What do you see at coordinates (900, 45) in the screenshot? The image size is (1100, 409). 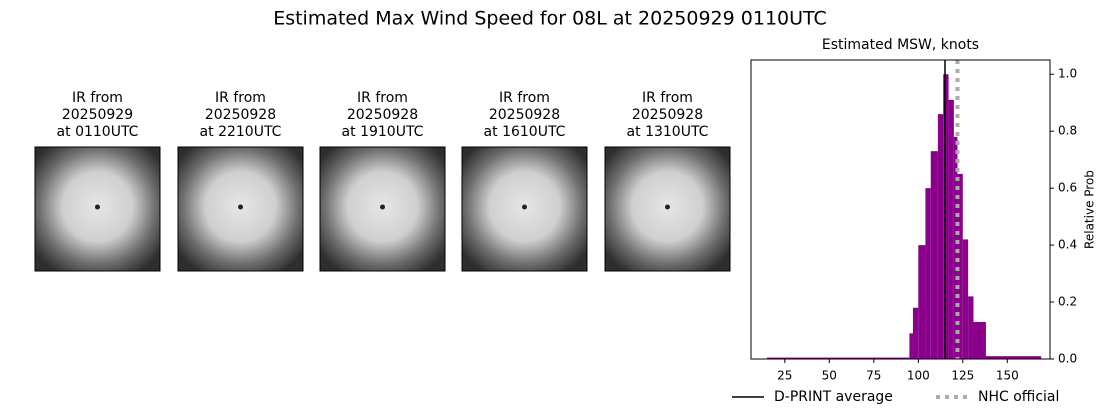 I see `chart-title: Estimated MSW, knots` at bounding box center [900, 45].